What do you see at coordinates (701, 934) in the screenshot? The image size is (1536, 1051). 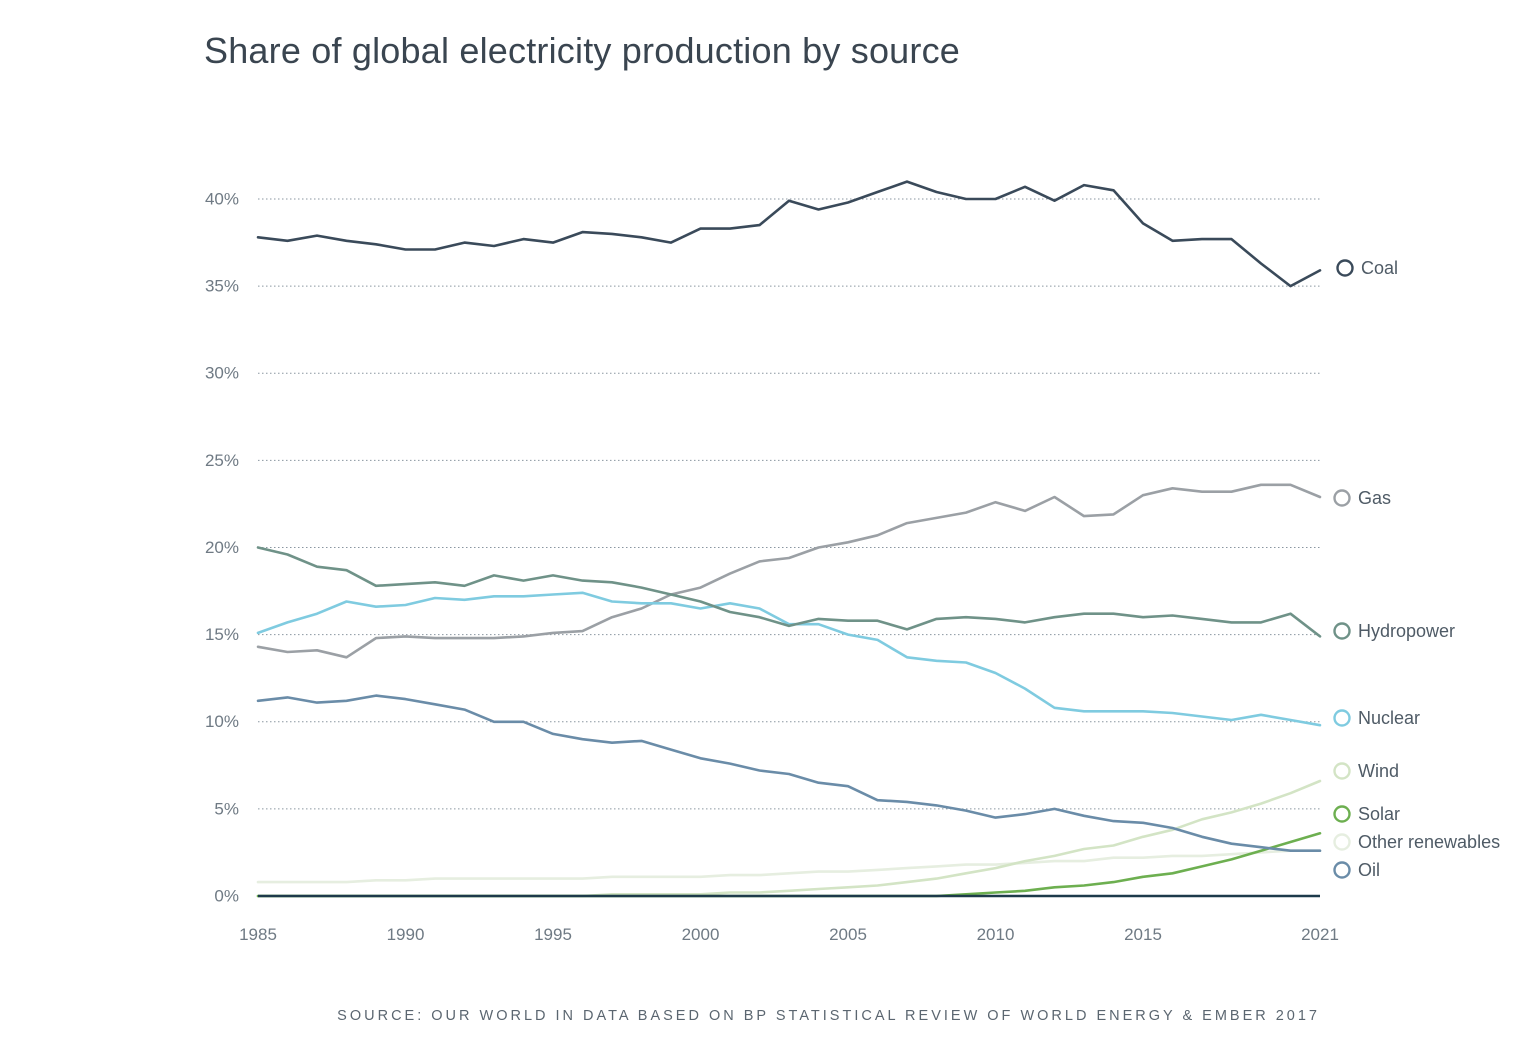 I see `x-tick-label: 2000` at bounding box center [701, 934].